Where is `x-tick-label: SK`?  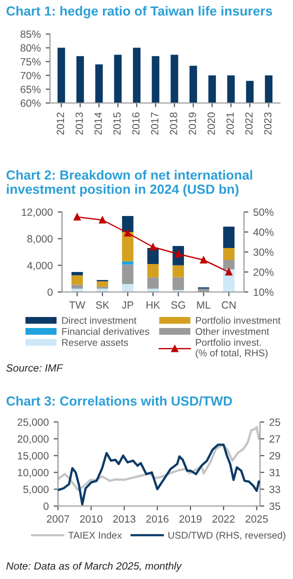
x-tick-label: SK is located at coordinates (103, 305).